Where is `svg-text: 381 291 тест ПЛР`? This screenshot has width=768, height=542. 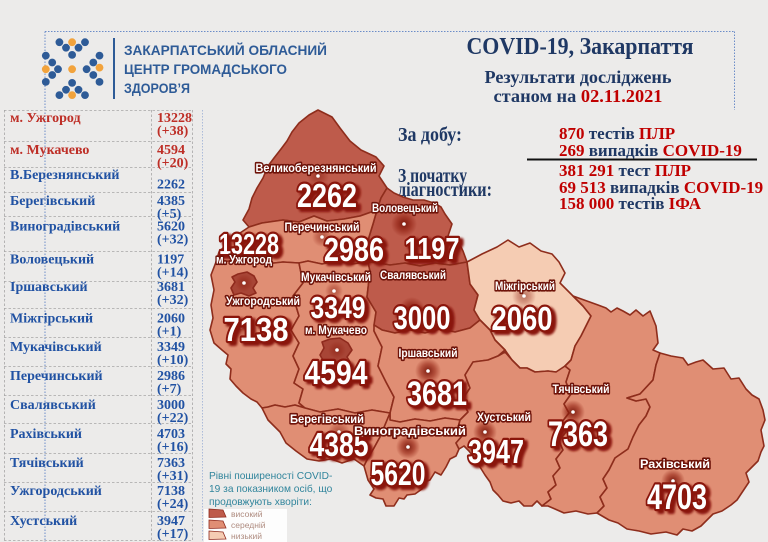
svg-text: 381 291 тест ПЛР is located at coordinates (625, 170).